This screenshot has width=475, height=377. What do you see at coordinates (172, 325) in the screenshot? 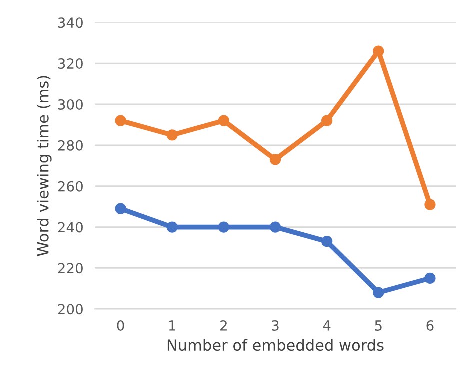
I see `x-tick-label: 1` at bounding box center [172, 325].